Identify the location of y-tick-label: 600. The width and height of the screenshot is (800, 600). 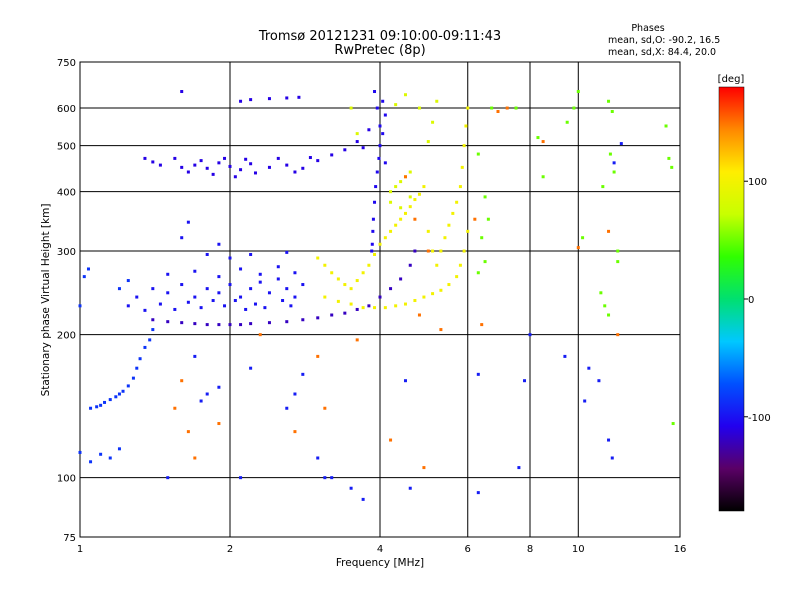
(66, 109).